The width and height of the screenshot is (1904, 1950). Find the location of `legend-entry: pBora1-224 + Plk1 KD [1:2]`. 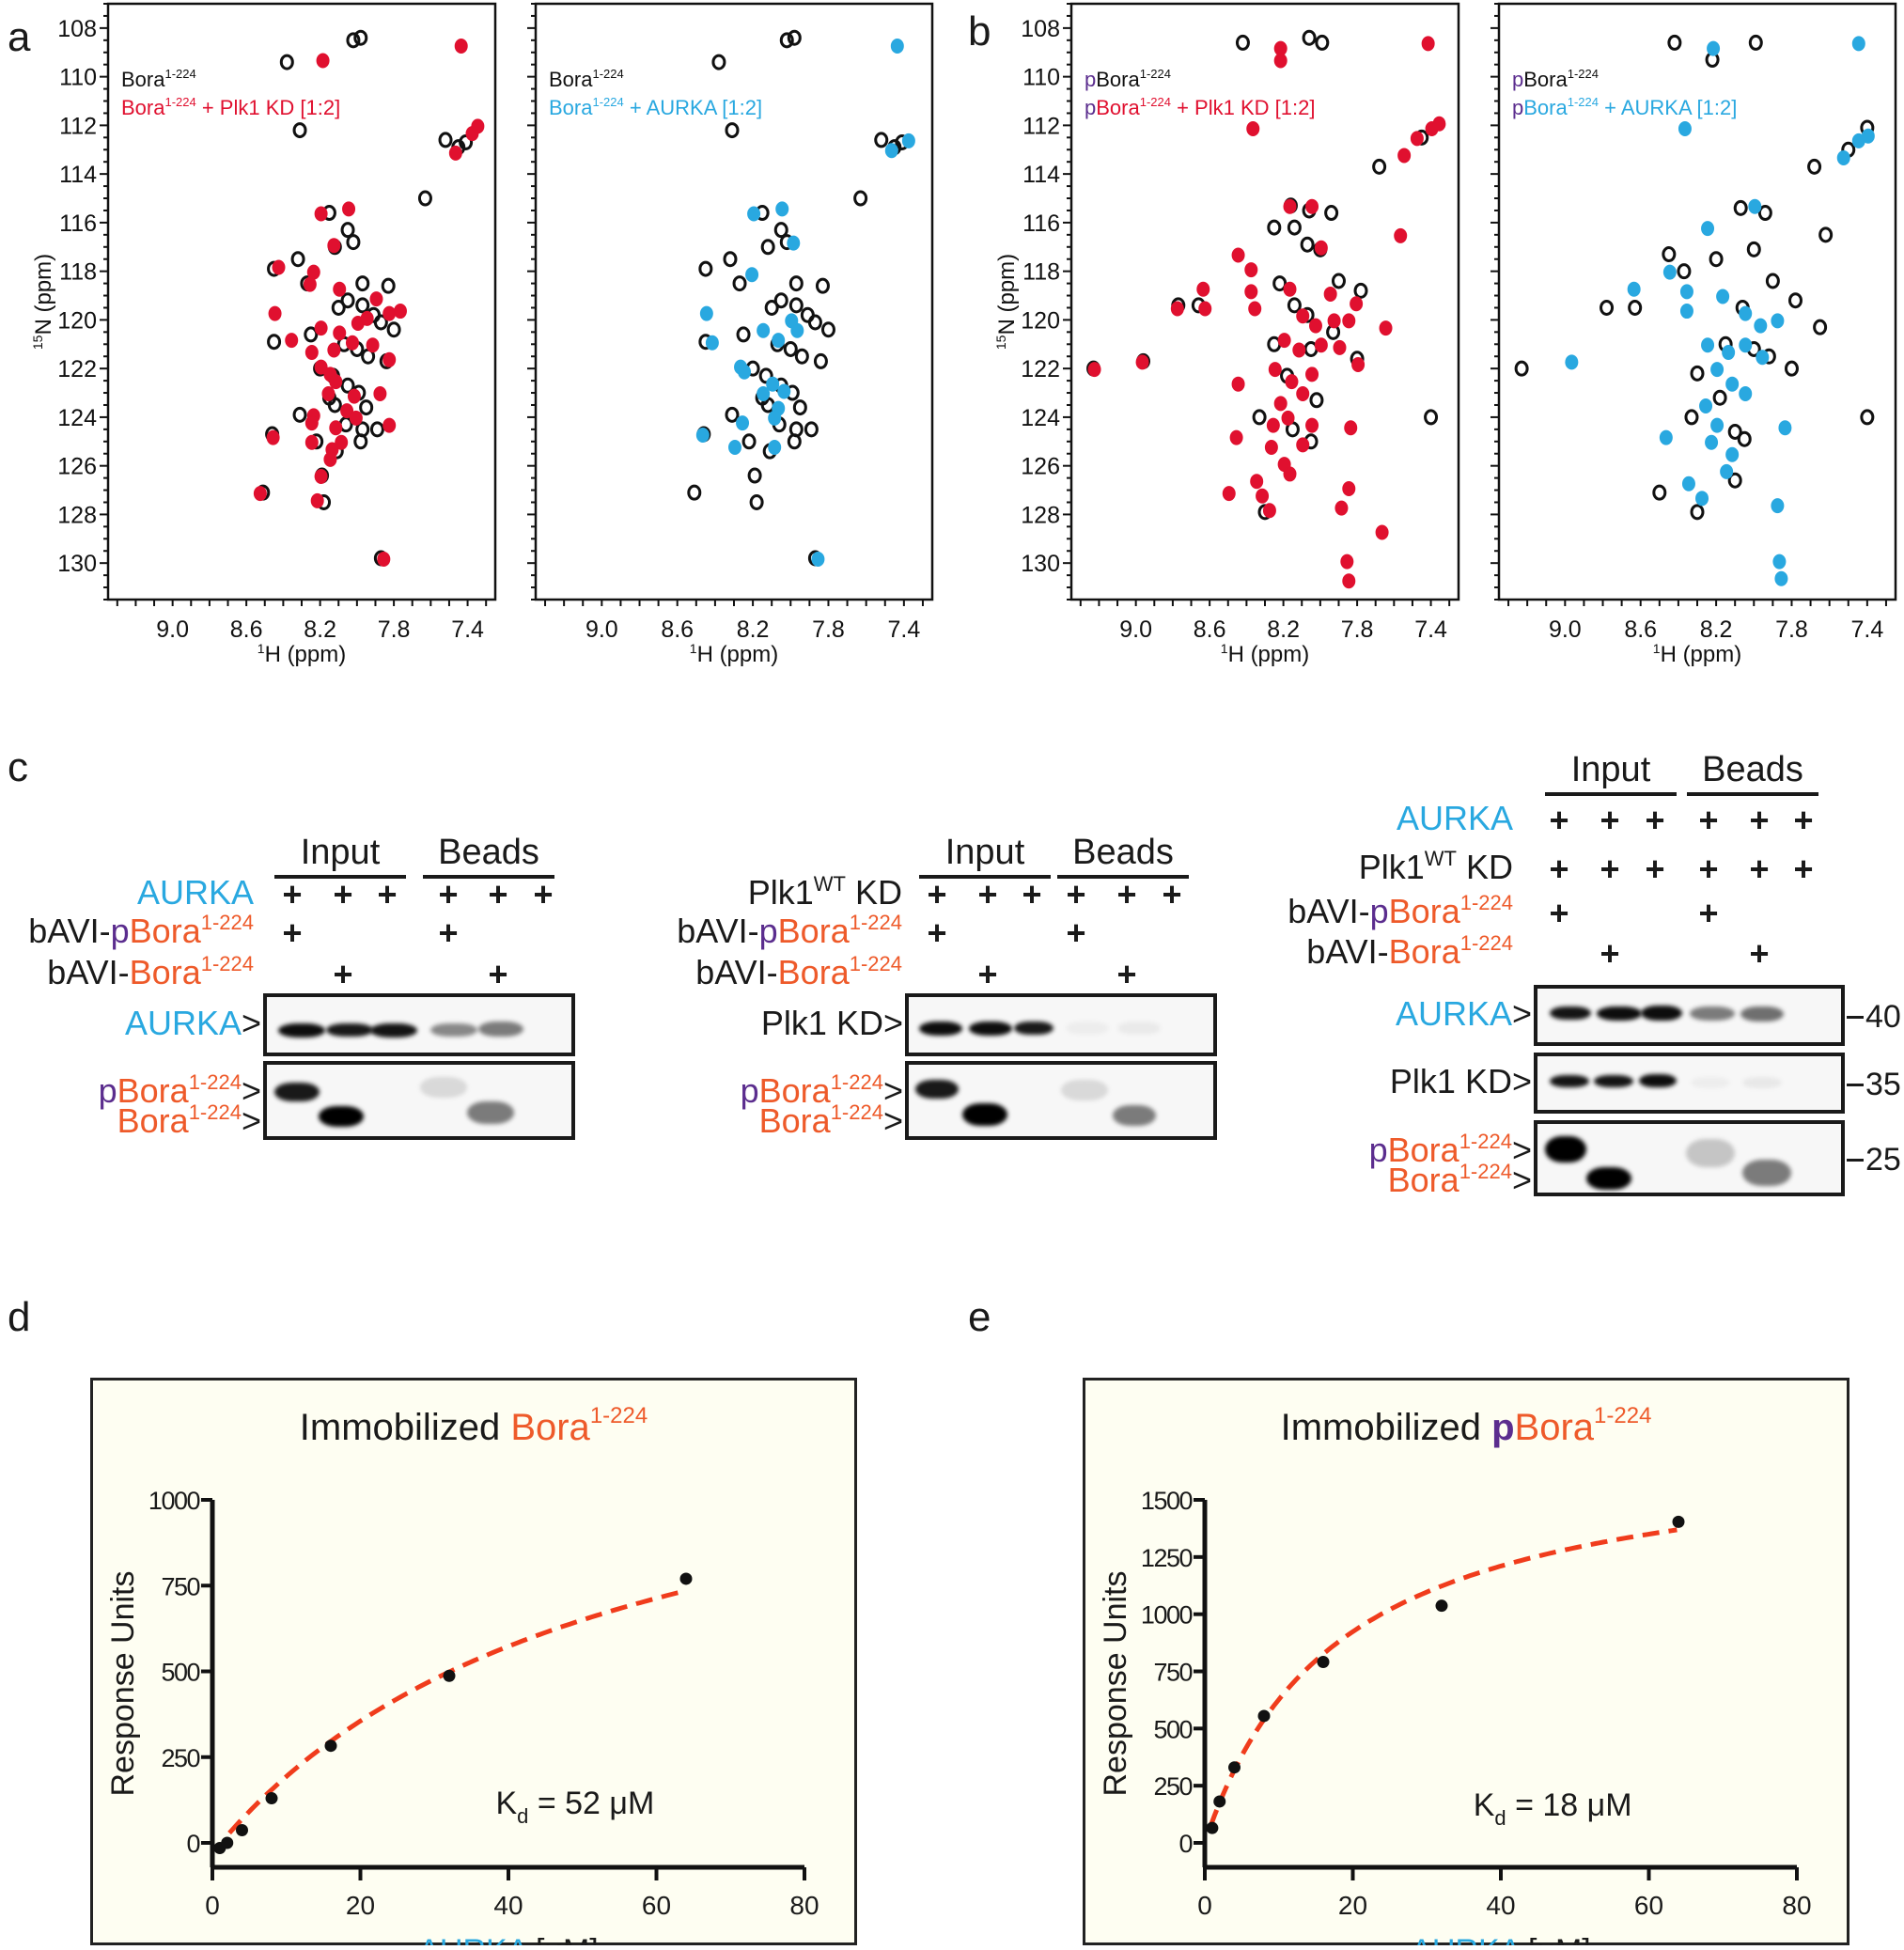

legend-entry: pBora1-224 + Plk1 KD [1:2] is located at coordinates (1200, 107).